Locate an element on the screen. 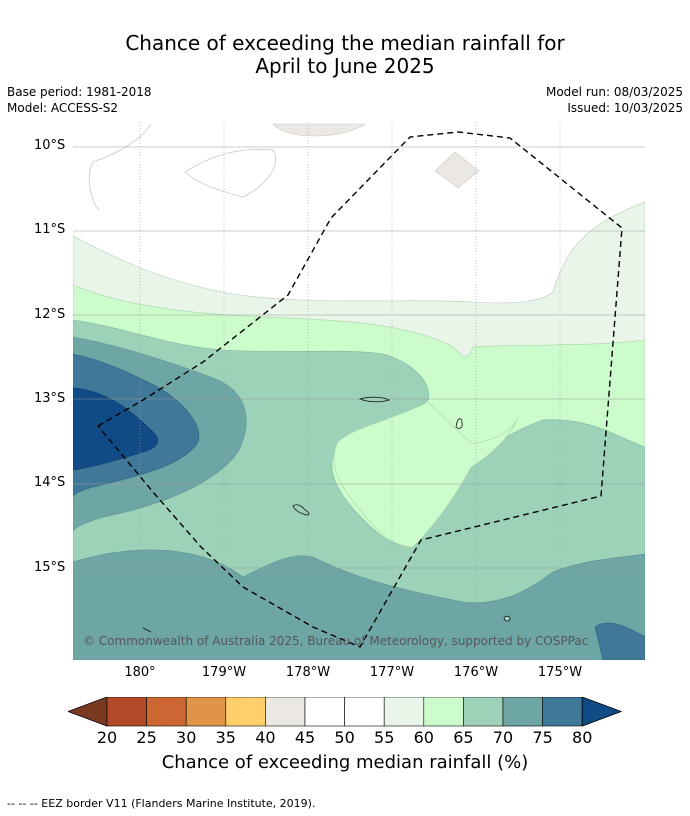 Image resolution: width=690 pixels, height=816 pixels. colorbar-tick-label: 70 is located at coordinates (503, 737).